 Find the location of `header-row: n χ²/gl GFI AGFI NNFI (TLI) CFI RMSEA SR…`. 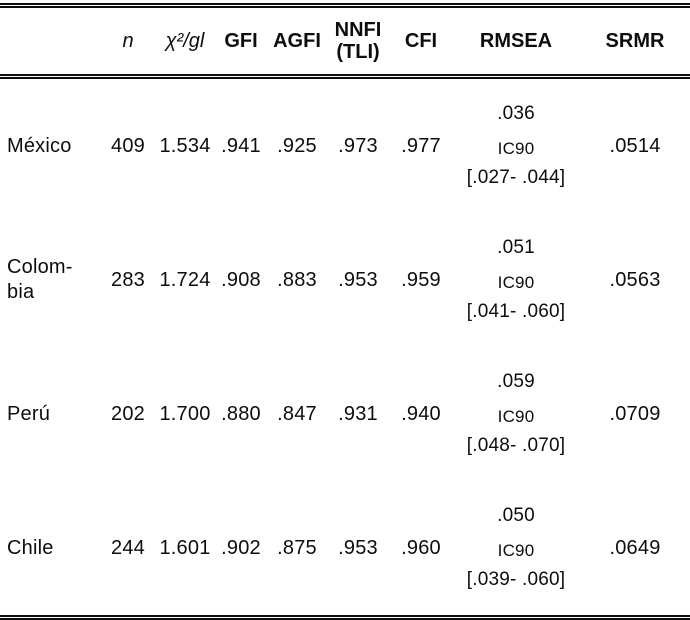

header-row: n χ²/gl GFI AGFI NNFI (TLI) CFI RMSEA SR… is located at coordinates (345, 42).